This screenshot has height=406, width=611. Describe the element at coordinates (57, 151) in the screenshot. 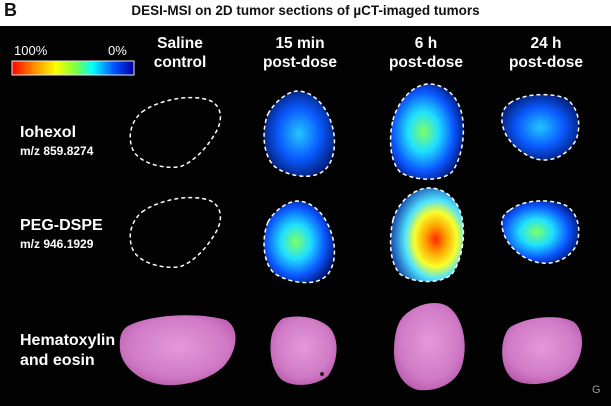

I see `row-mz-iohexol: m/z 859.8274` at that location.